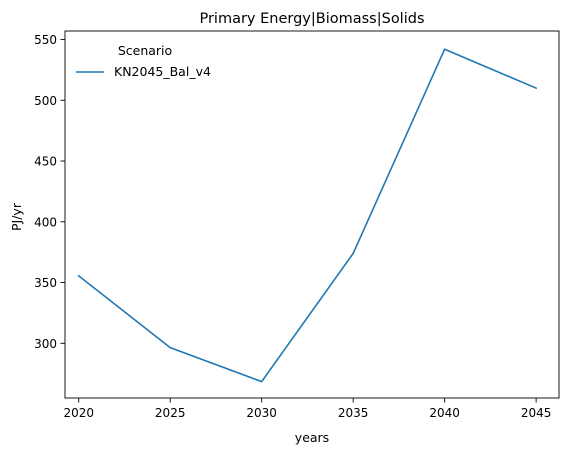 This screenshot has height=456, width=569. What do you see at coordinates (45, 40) in the screenshot?
I see `y-tick-label: 550` at bounding box center [45, 40].